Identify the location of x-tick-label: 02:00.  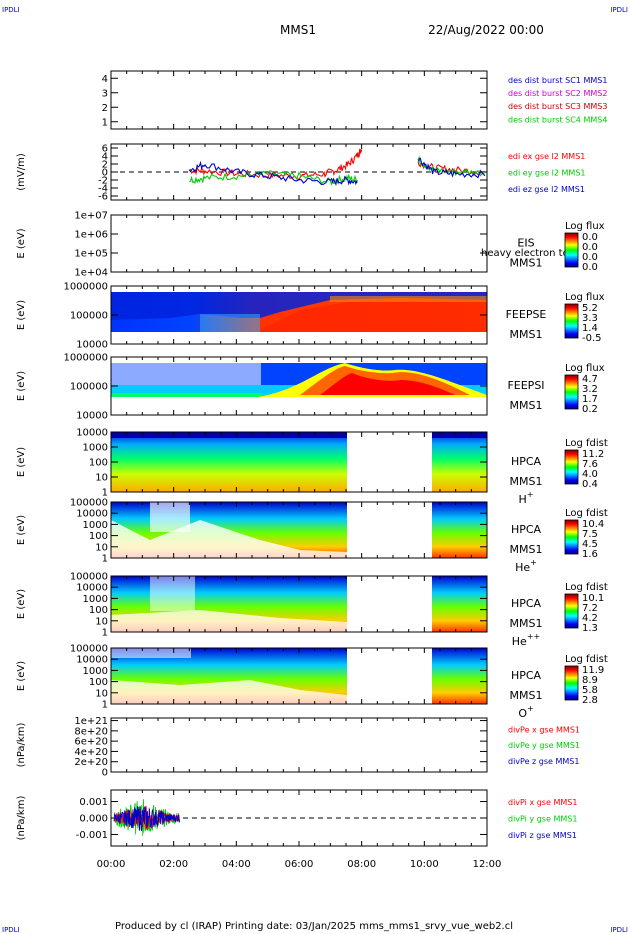
(173, 864).